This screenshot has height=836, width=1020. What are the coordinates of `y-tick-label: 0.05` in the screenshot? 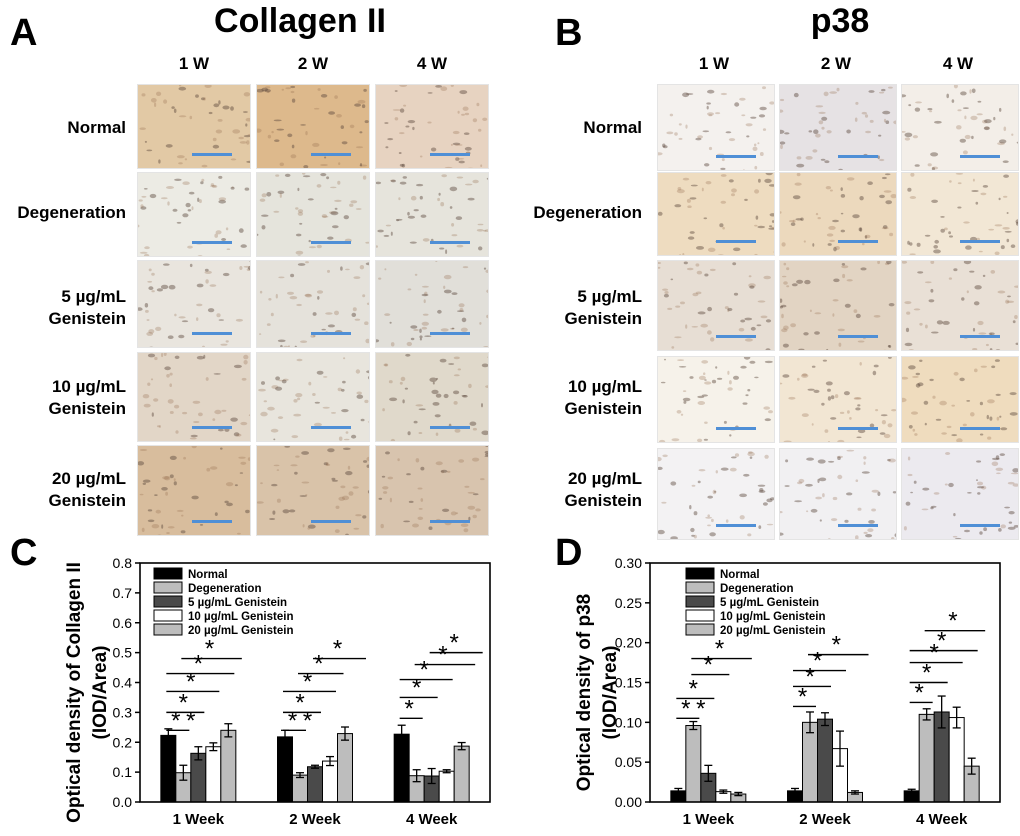 It's located at (628, 762).